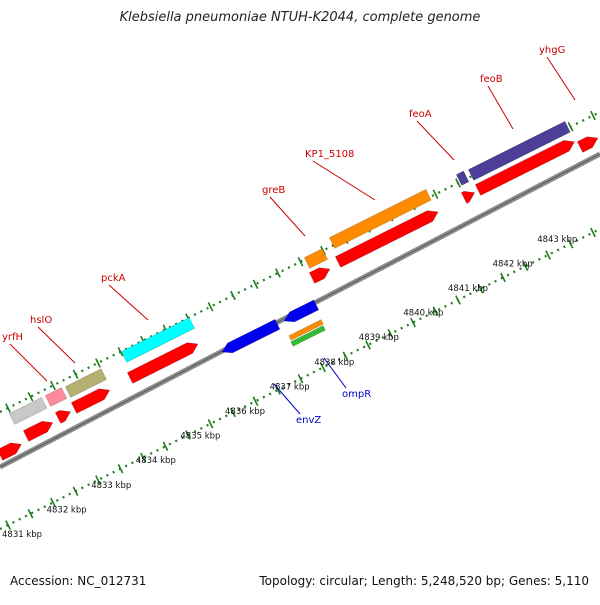  What do you see at coordinates (287, 216) in the screenshot?
I see `leader-greB` at bounding box center [287, 216].